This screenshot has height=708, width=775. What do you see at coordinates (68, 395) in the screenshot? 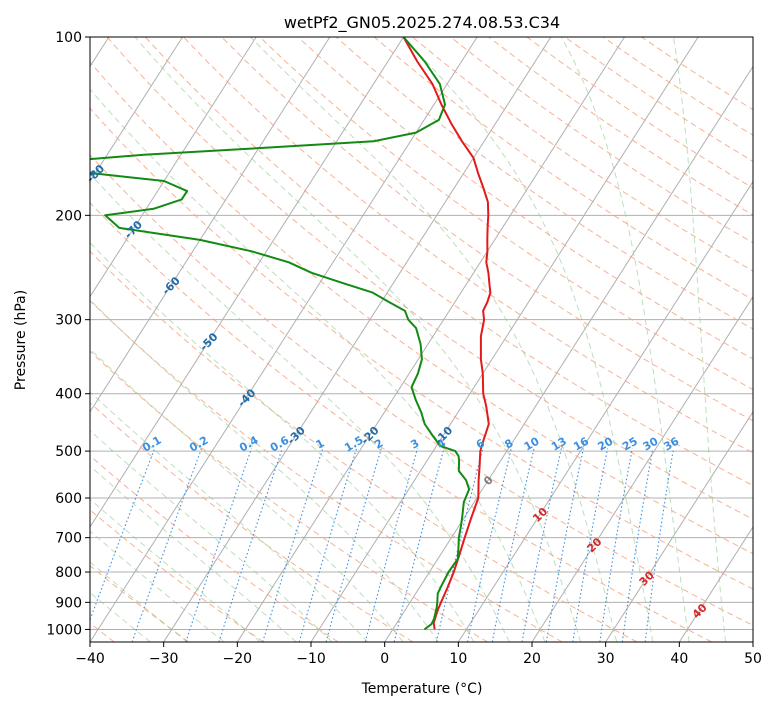
I see `y-tick-label: 400` at bounding box center [68, 395].